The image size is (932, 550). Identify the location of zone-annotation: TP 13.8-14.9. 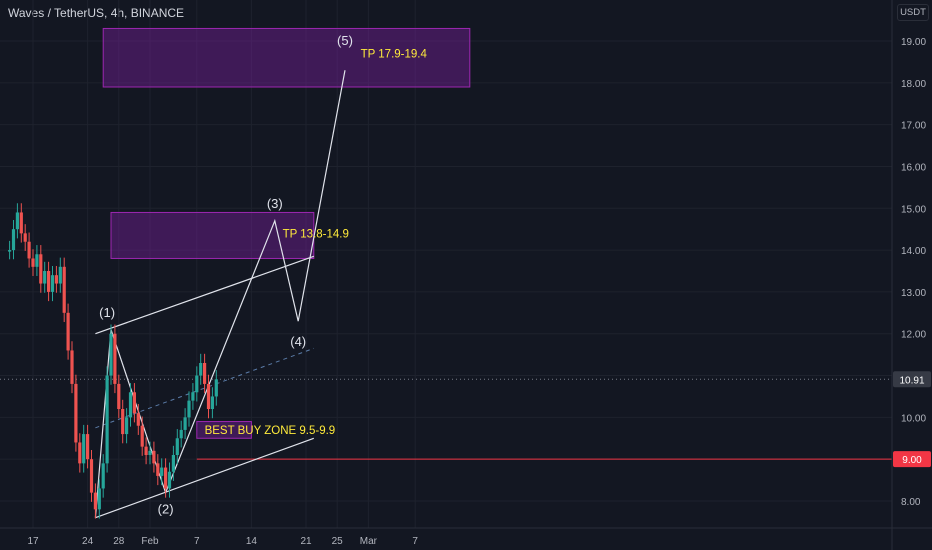
(316, 234).